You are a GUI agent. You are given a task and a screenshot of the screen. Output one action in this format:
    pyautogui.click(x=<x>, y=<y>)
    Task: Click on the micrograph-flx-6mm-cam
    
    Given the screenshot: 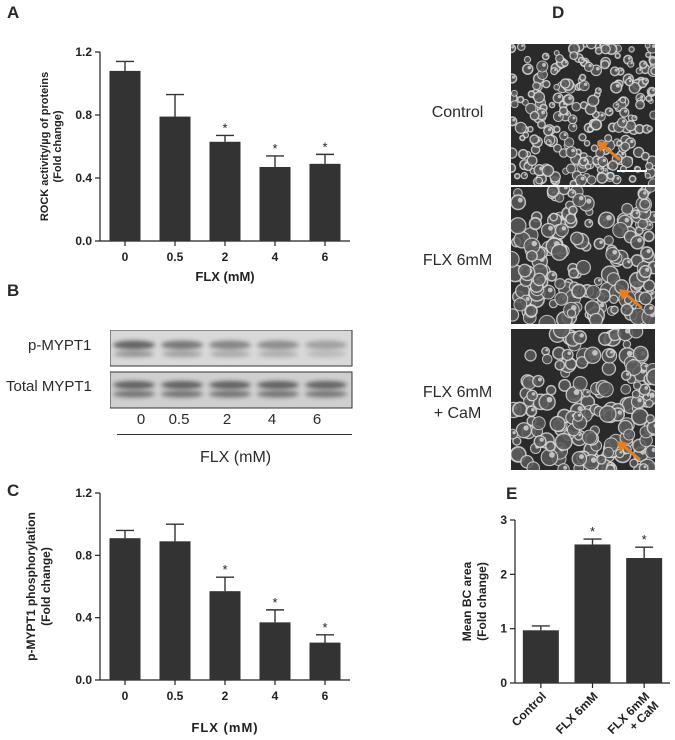 What is the action you would take?
    pyautogui.click(x=583, y=399)
    